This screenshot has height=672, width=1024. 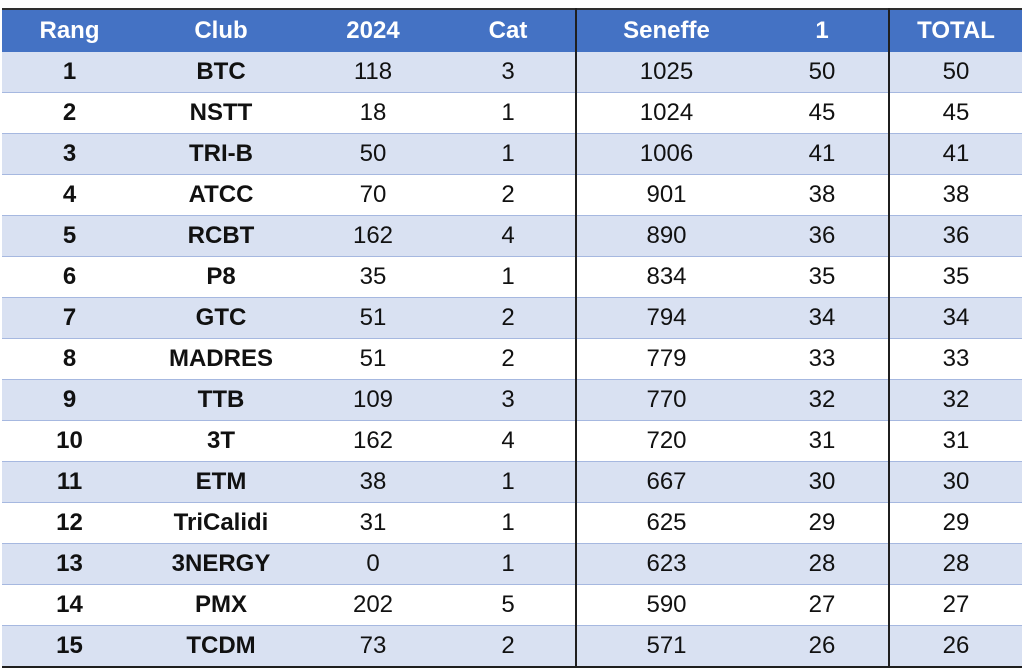 I want to click on rank-cell: 2, so click(x=69, y=113).